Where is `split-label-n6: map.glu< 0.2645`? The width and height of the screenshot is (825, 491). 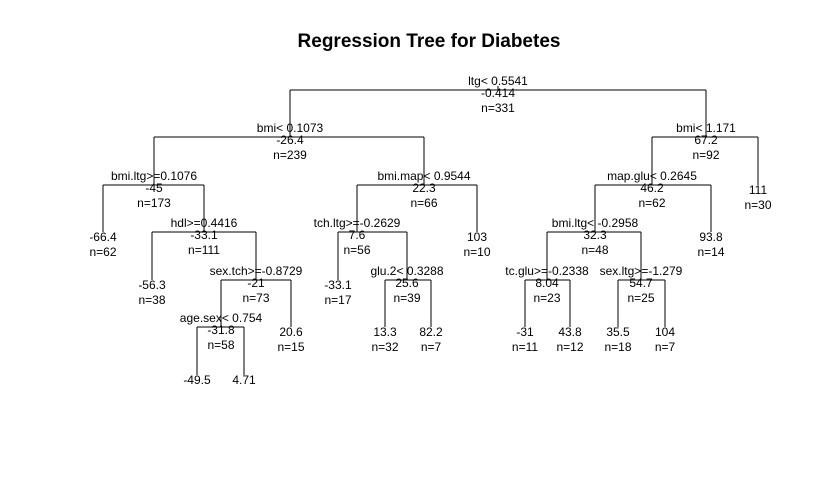 split-label-n6: map.glu< 0.2645 is located at coordinates (652, 176).